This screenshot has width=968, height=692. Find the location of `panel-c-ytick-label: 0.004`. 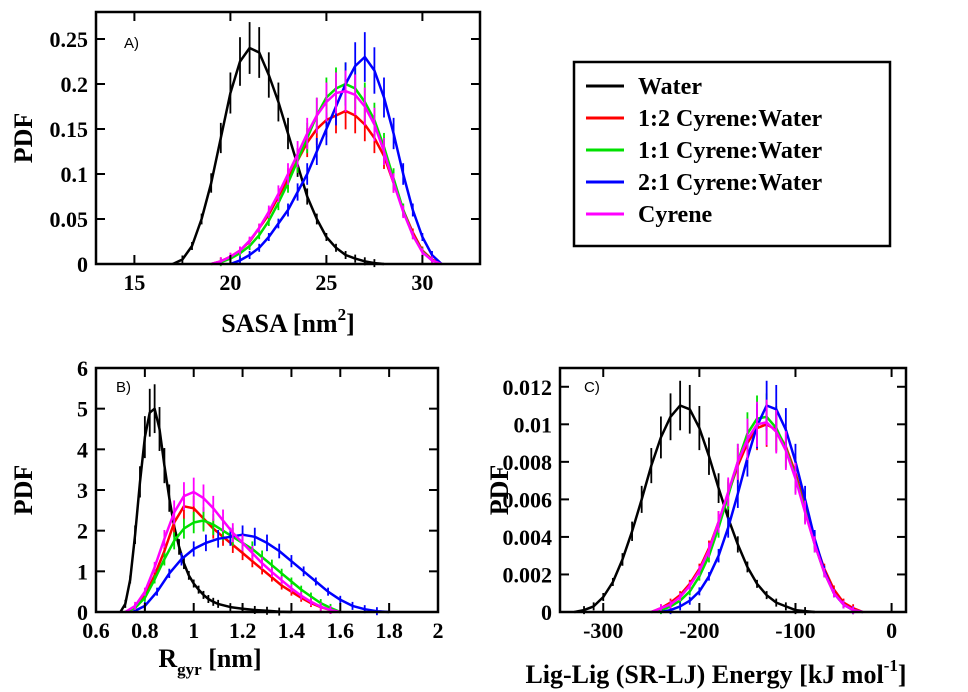

panel-c-ytick-label: 0.004 is located at coordinates (528, 537).